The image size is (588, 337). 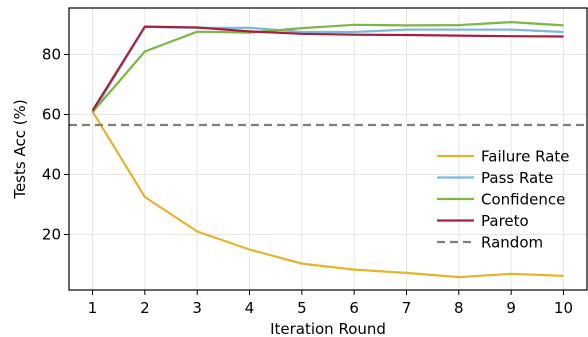 I want to click on x-tick-label: 9, so click(x=511, y=308).